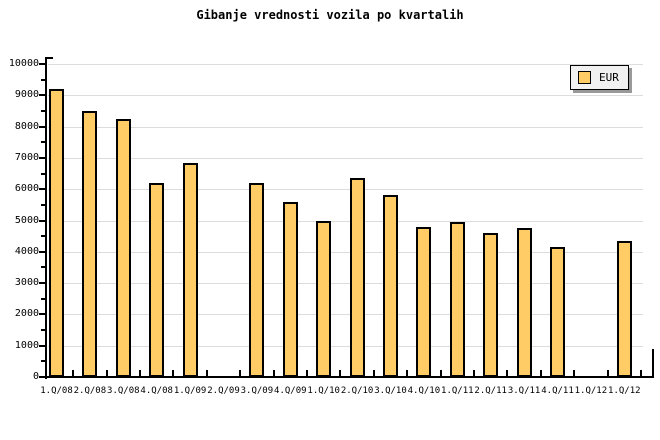  What do you see at coordinates (584, 77) in the screenshot?
I see `legend-swatch-eur` at bounding box center [584, 77].